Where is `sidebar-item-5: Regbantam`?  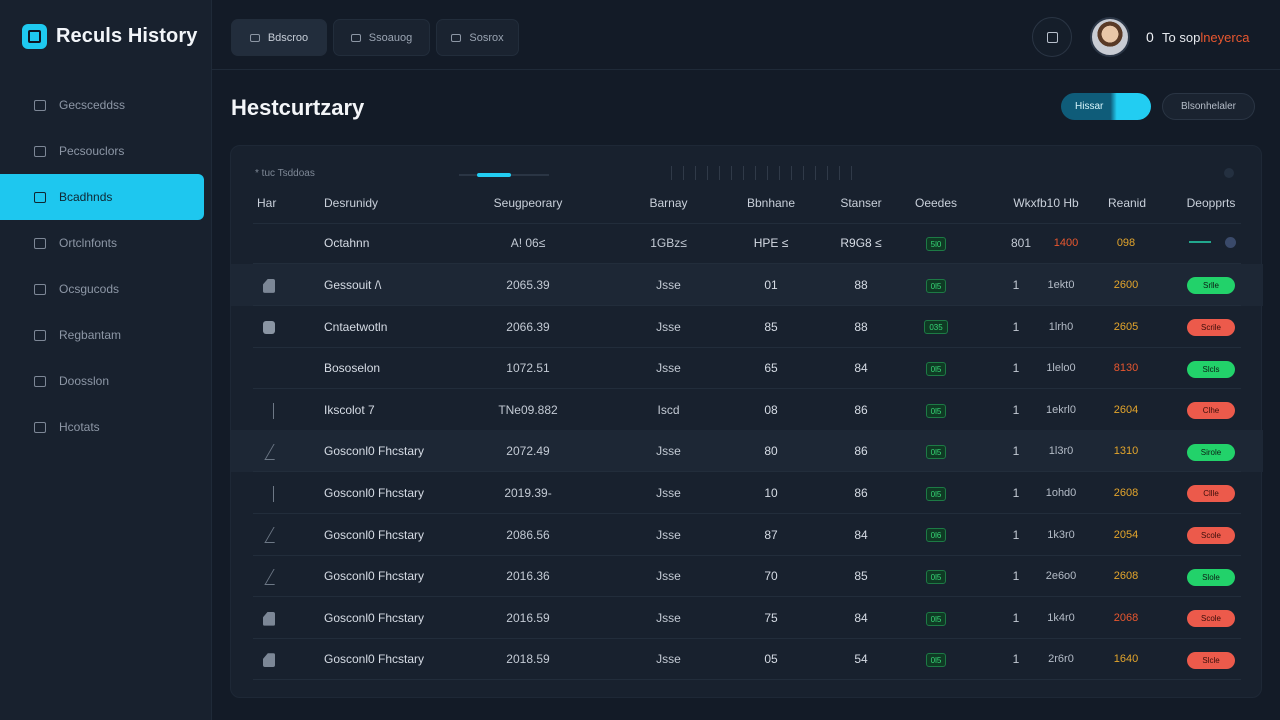 sidebar-item-5: Regbantam is located at coordinates (106, 335).